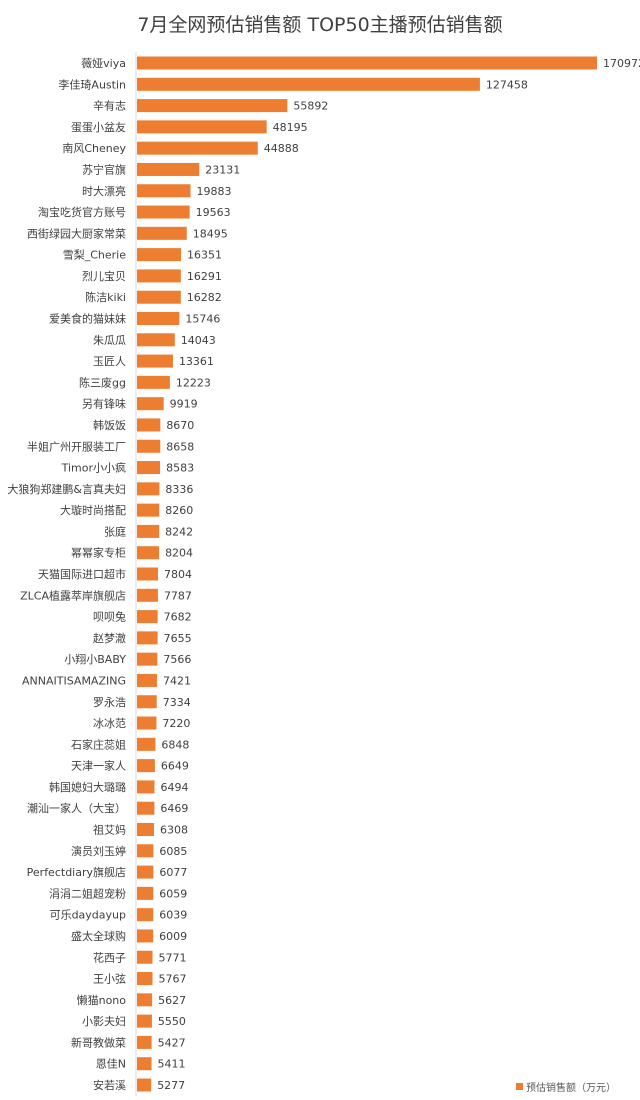 The height and width of the screenshot is (1100, 640). What do you see at coordinates (210, 233) in the screenshot?
I see `data-label: 18495` at bounding box center [210, 233].